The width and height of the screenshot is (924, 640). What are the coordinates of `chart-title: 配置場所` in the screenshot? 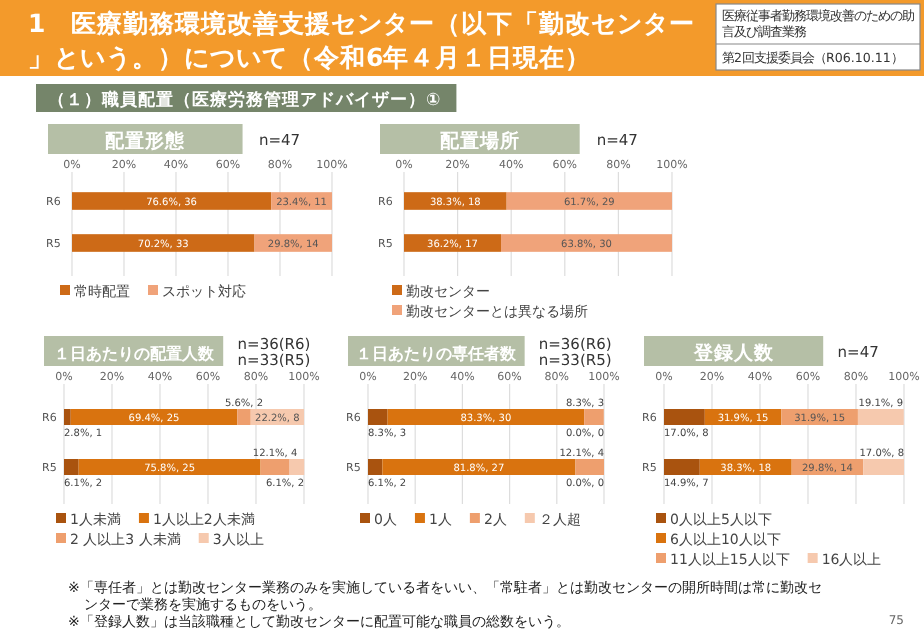 It's located at (479, 141).